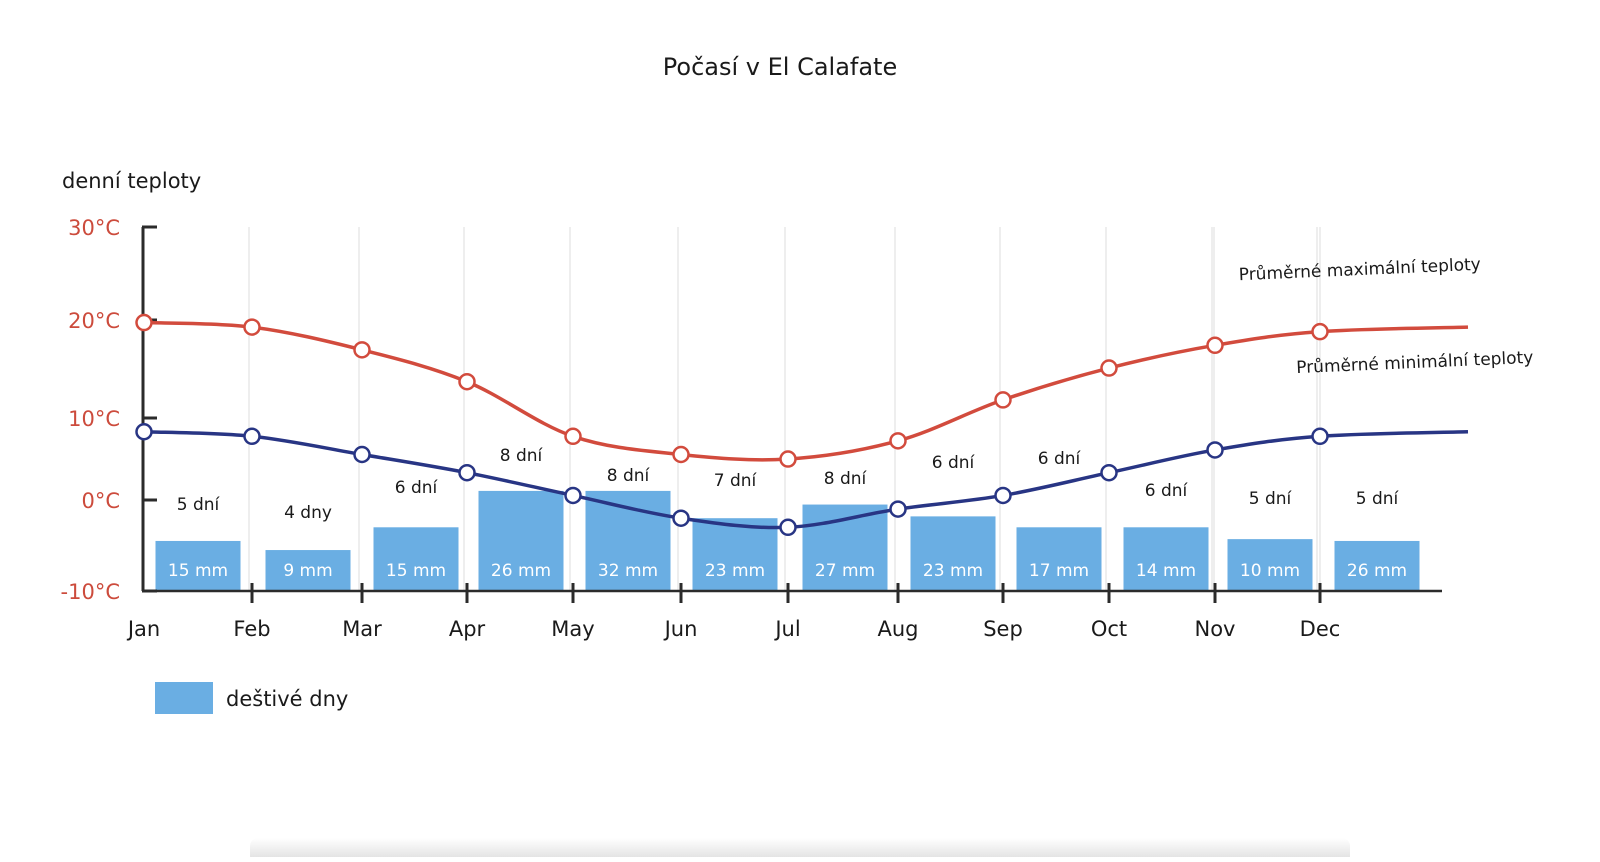 This screenshot has width=1600, height=862. Describe the element at coordinates (131, 181) in the screenshot. I see `y-axis-label: denní teploty` at that location.